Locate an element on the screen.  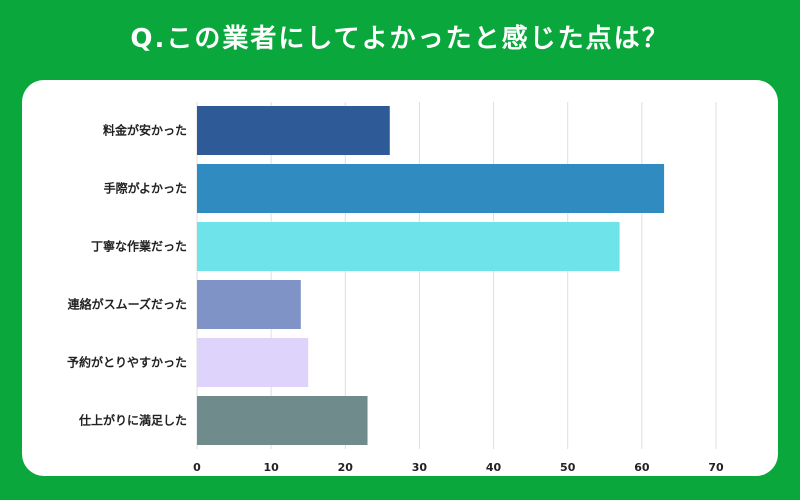
x-tick-label: 40 is located at coordinates (494, 467).